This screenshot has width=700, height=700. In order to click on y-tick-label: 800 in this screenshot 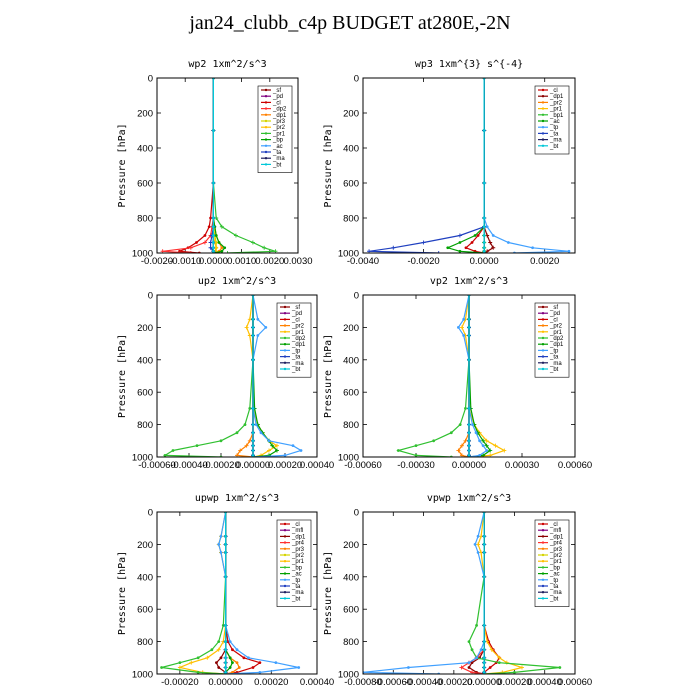, I will do `click(145, 642)`.